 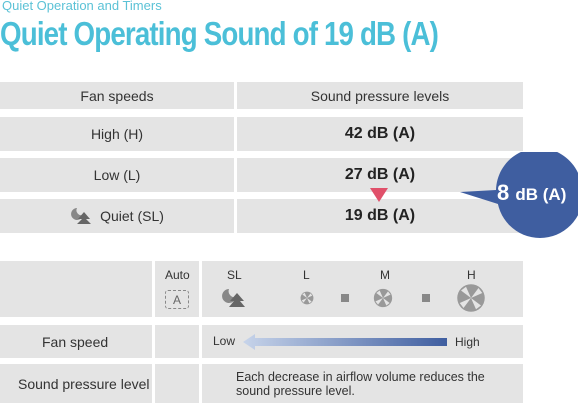 I want to click on speed-label: High (H), so click(x=117, y=134).